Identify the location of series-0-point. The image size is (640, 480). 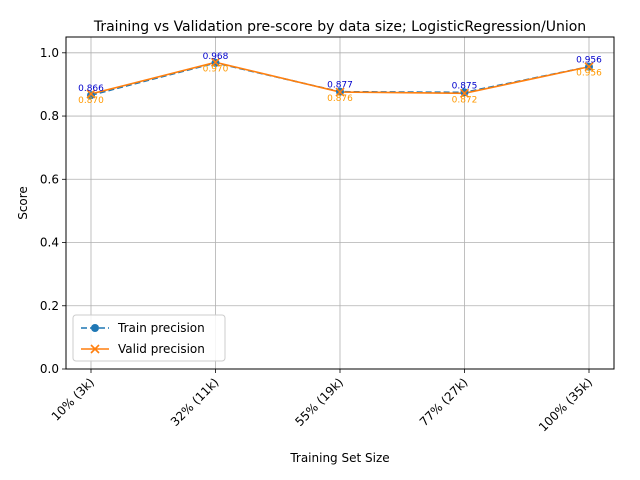
(91, 95).